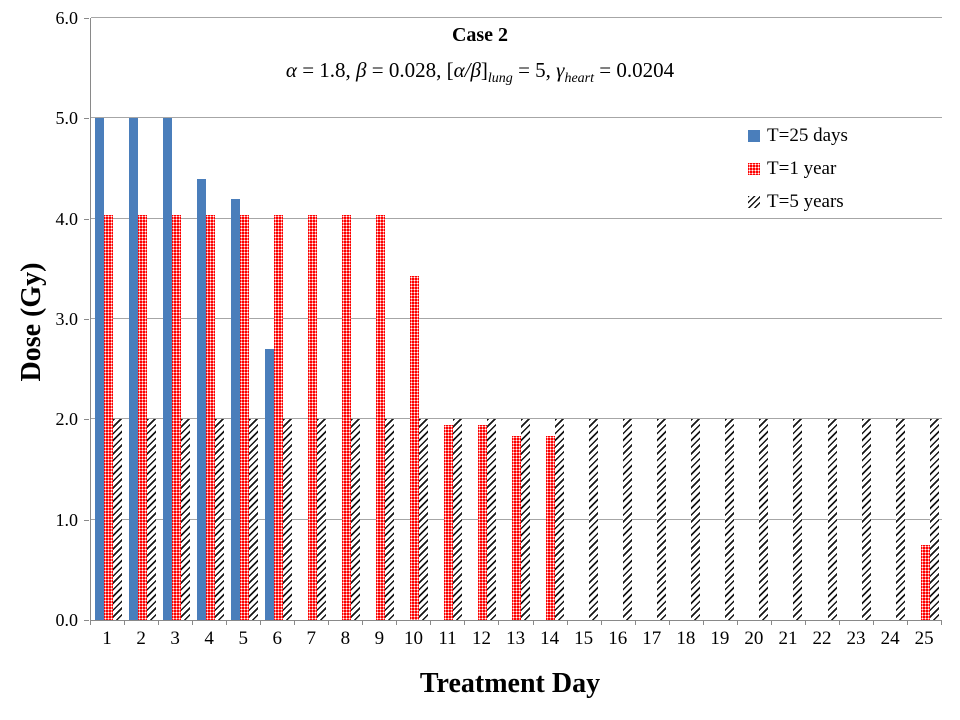 The image size is (960, 720). I want to click on y-tick-label-3.0: 3.0, so click(67, 319).